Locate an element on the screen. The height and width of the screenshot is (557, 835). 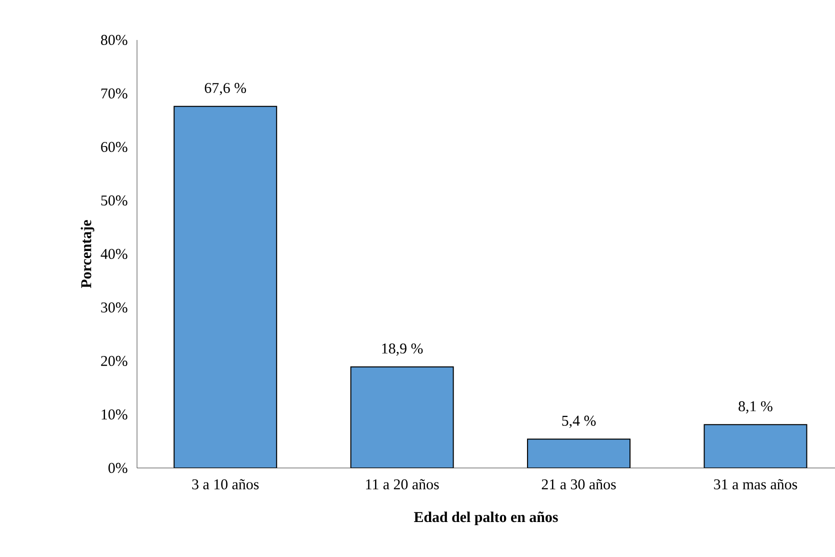
y-tick-label: 70% is located at coordinates (114, 93).